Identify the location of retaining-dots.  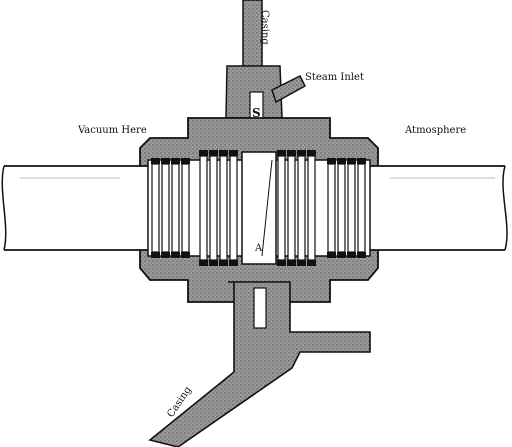
(258, 208).